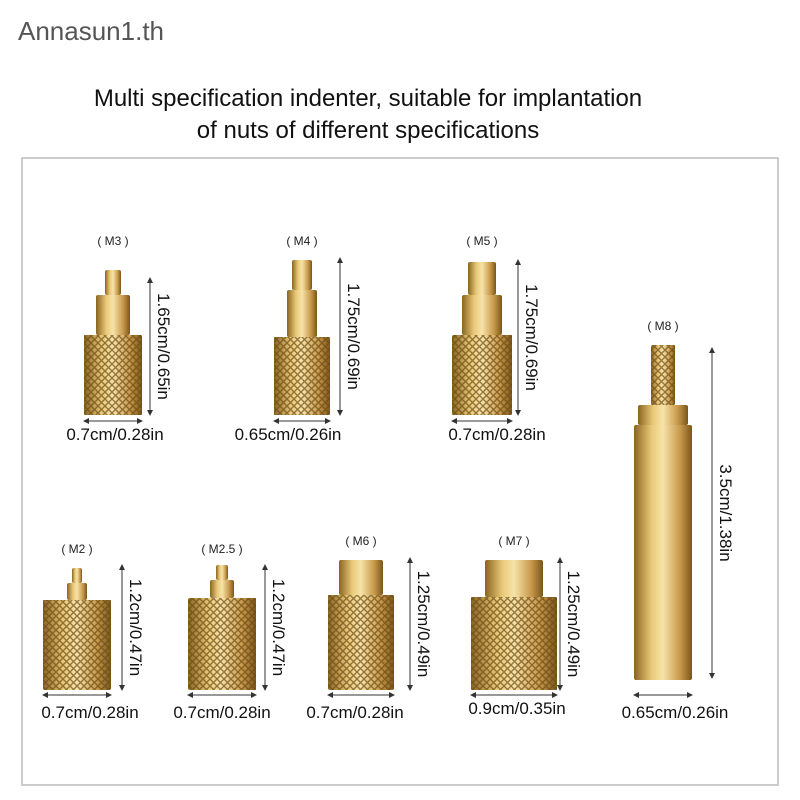 The height and width of the screenshot is (800, 800). What do you see at coordinates (725, 512) in the screenshot?
I see `height-label: 3.5cm/1.38in` at bounding box center [725, 512].